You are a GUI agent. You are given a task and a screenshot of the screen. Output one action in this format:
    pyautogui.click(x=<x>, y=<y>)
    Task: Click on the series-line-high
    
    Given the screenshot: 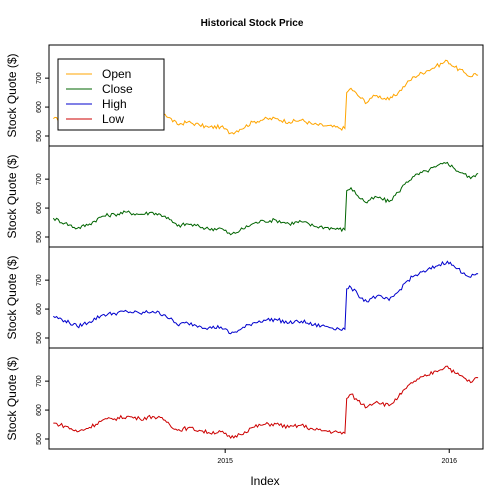 What is the action you would take?
    pyautogui.click(x=265, y=297)
    